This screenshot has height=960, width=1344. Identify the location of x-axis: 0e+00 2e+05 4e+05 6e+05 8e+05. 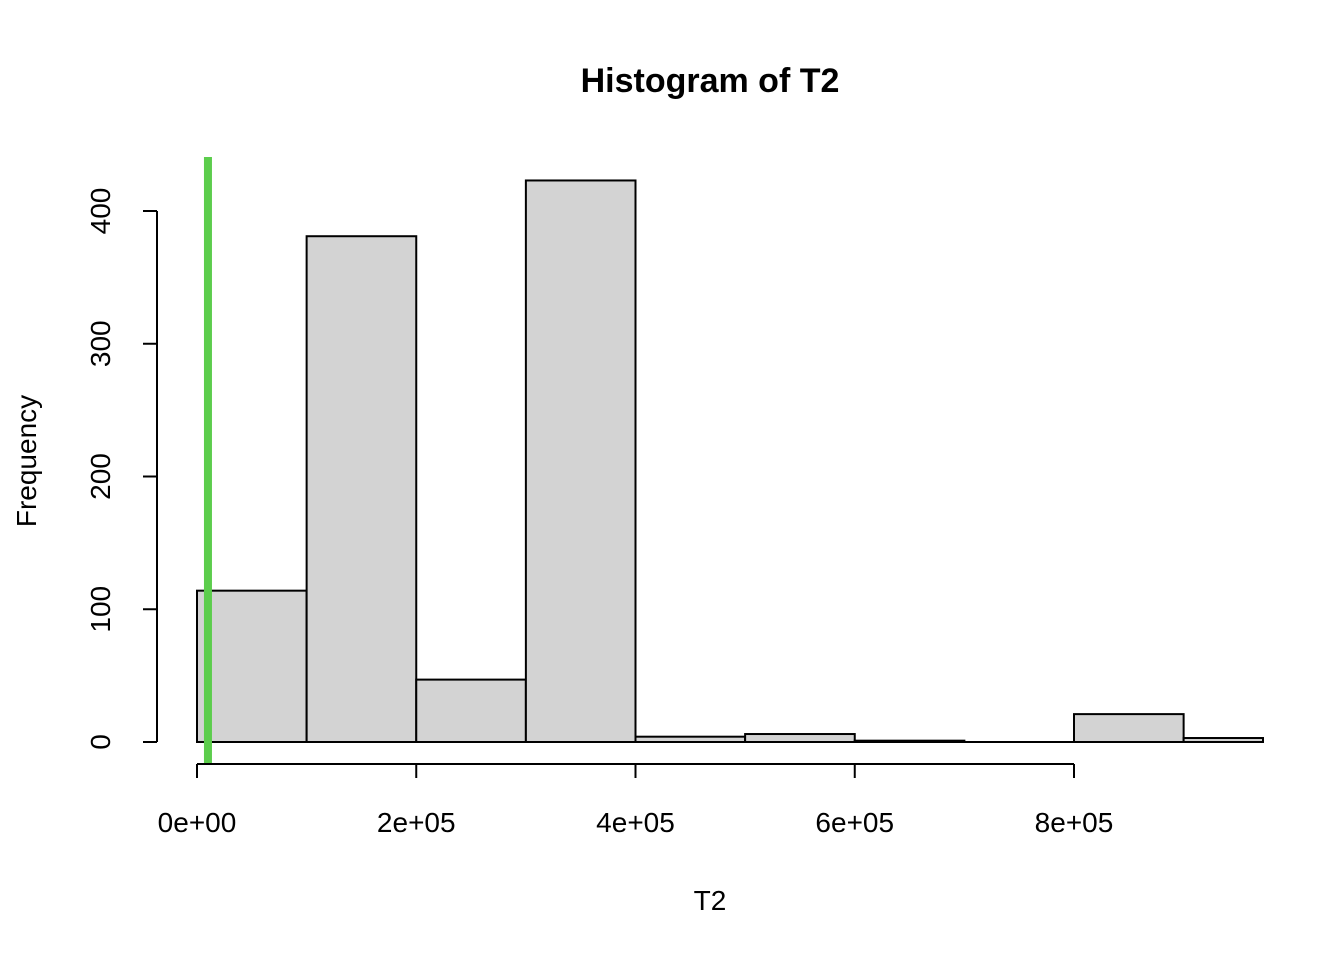
(636, 800).